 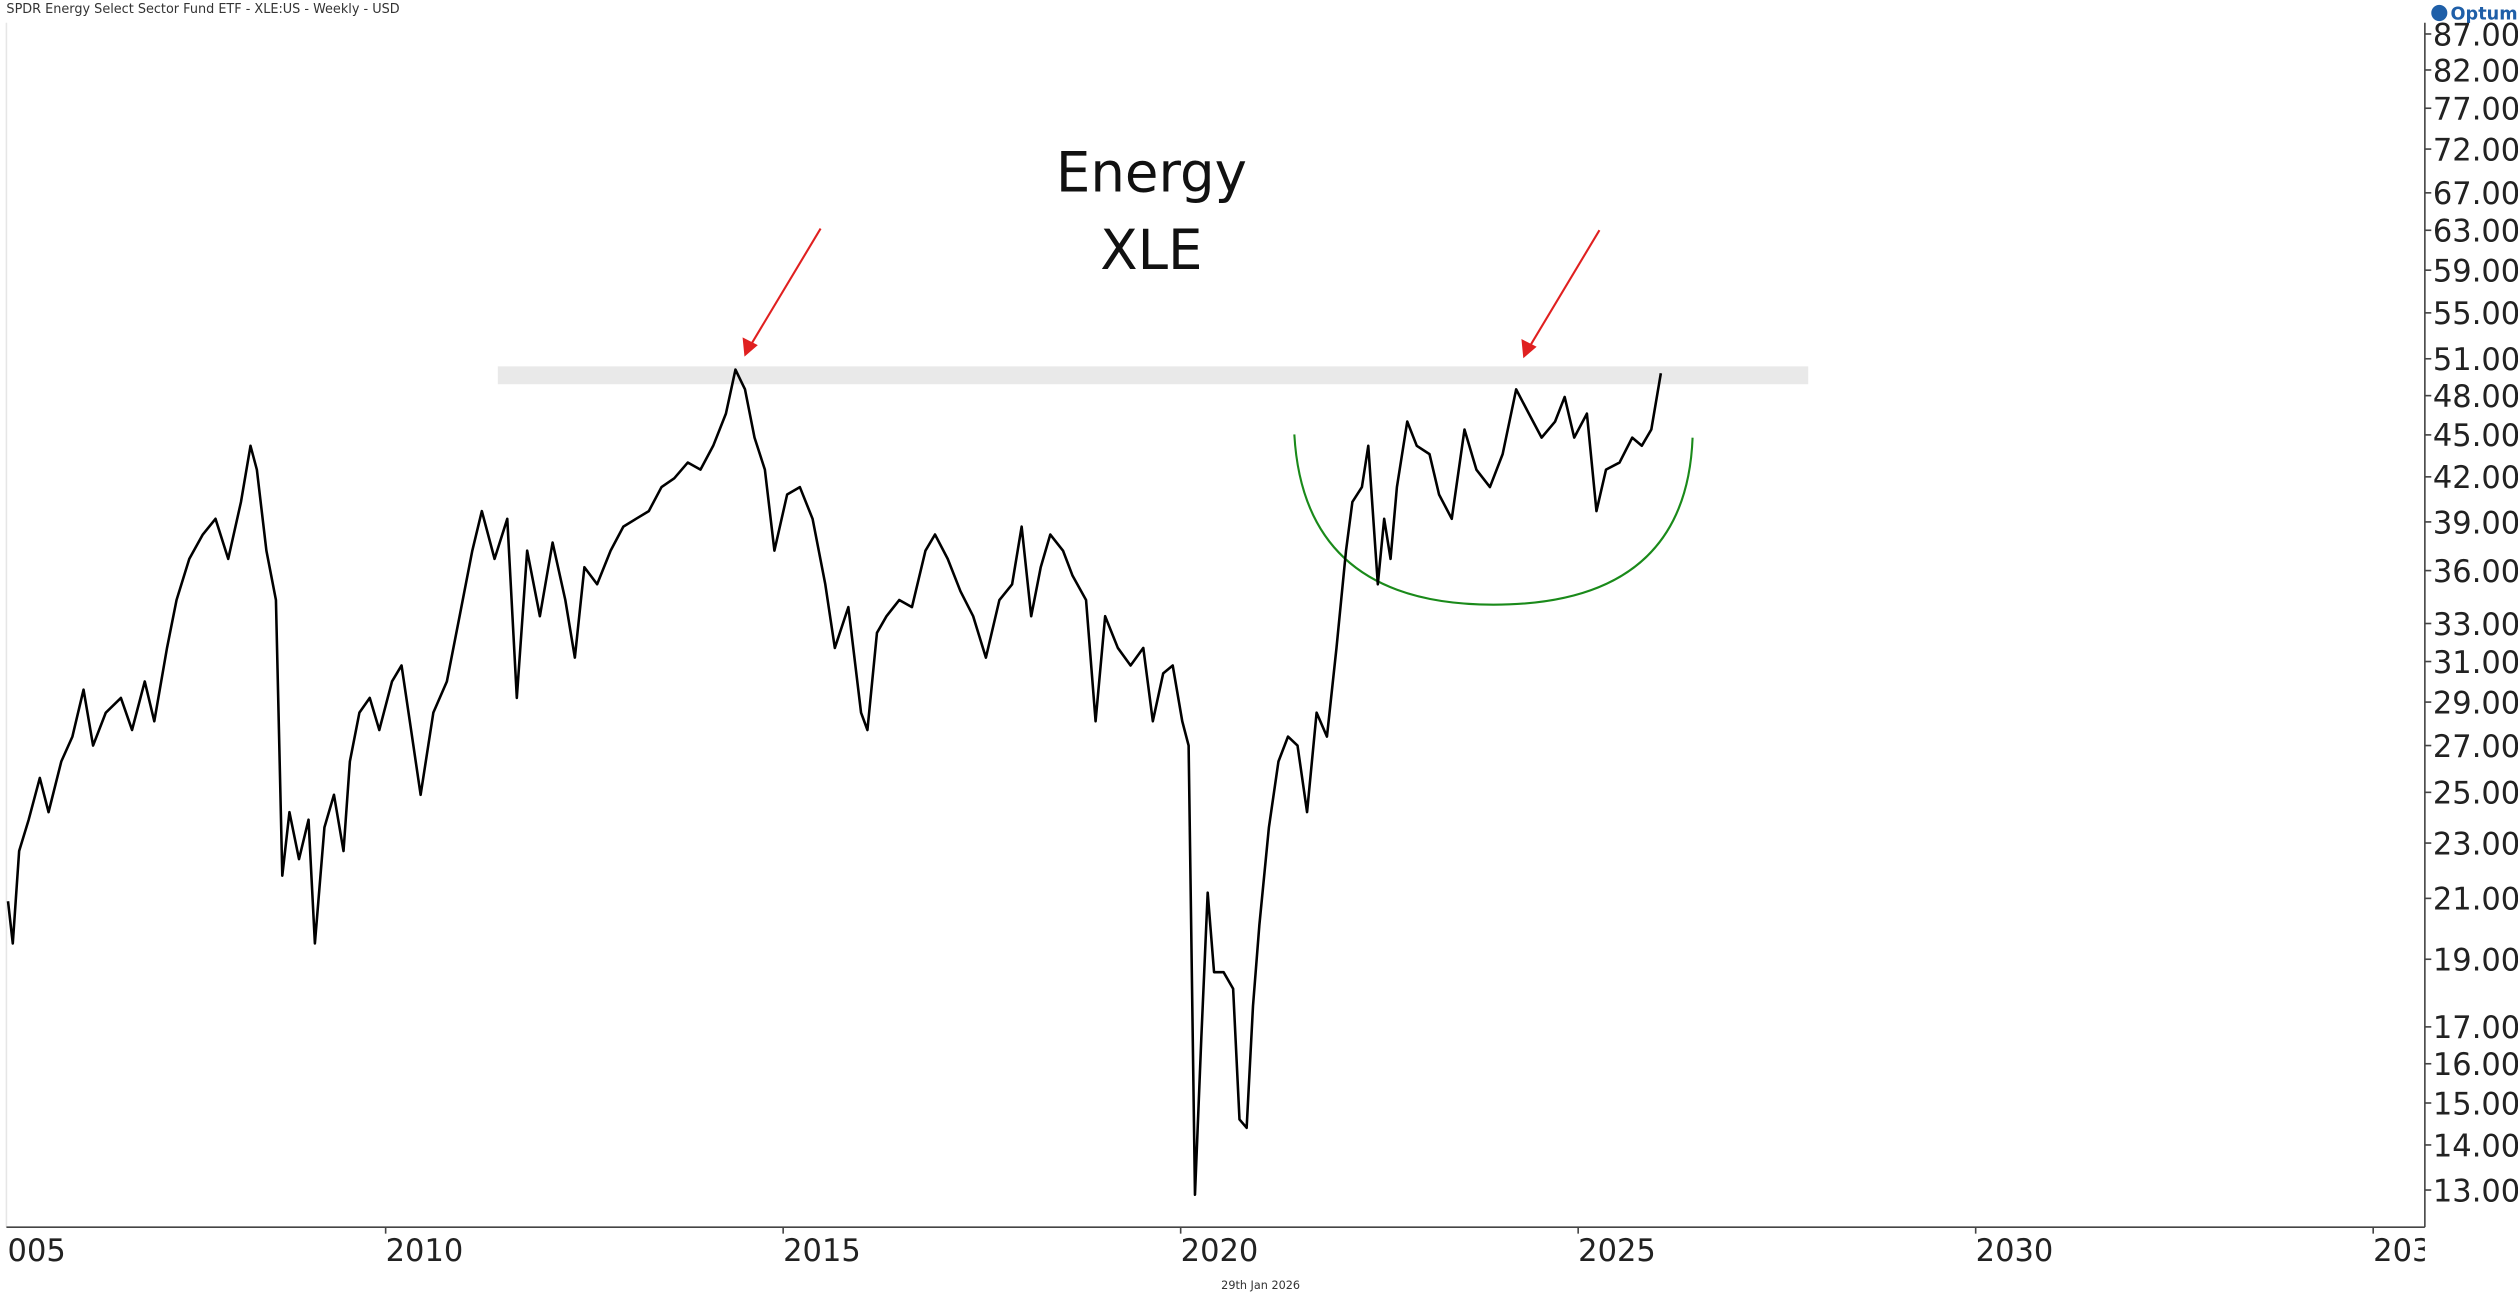 I want to click on y-tick-label: 15.000, so click(x=2475, y=1104).